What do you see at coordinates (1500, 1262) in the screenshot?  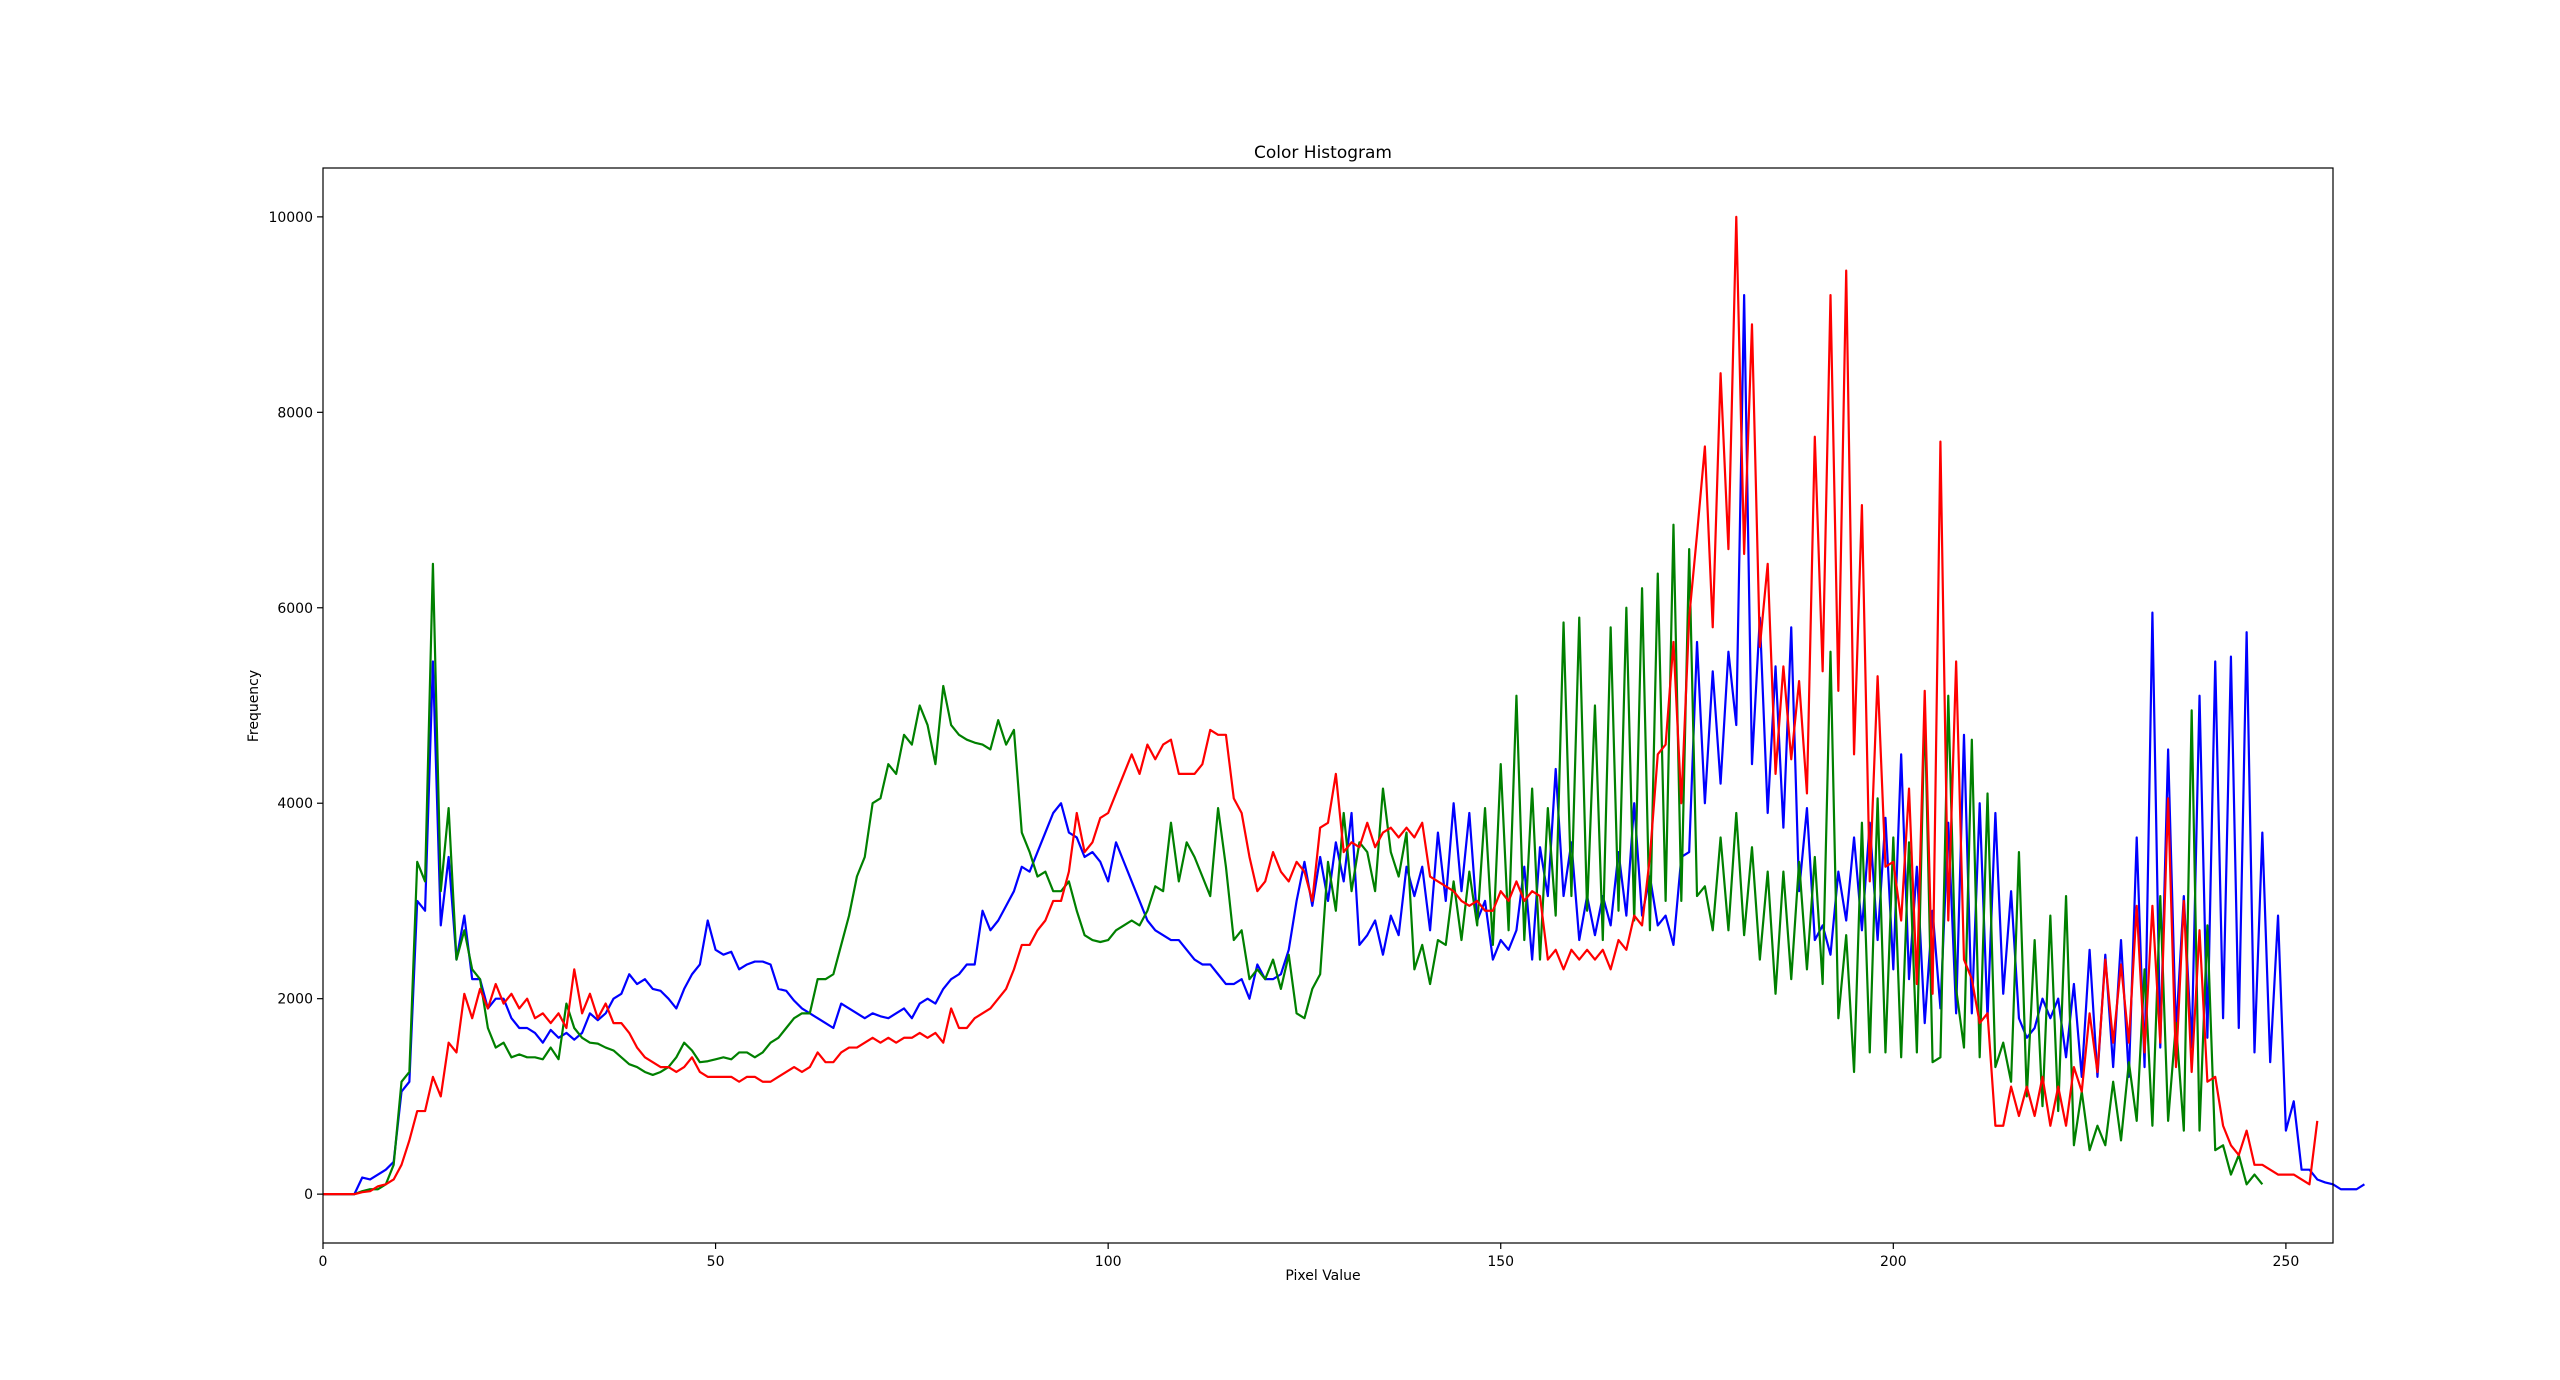 I see `x-tick-label: 150` at bounding box center [1500, 1262].